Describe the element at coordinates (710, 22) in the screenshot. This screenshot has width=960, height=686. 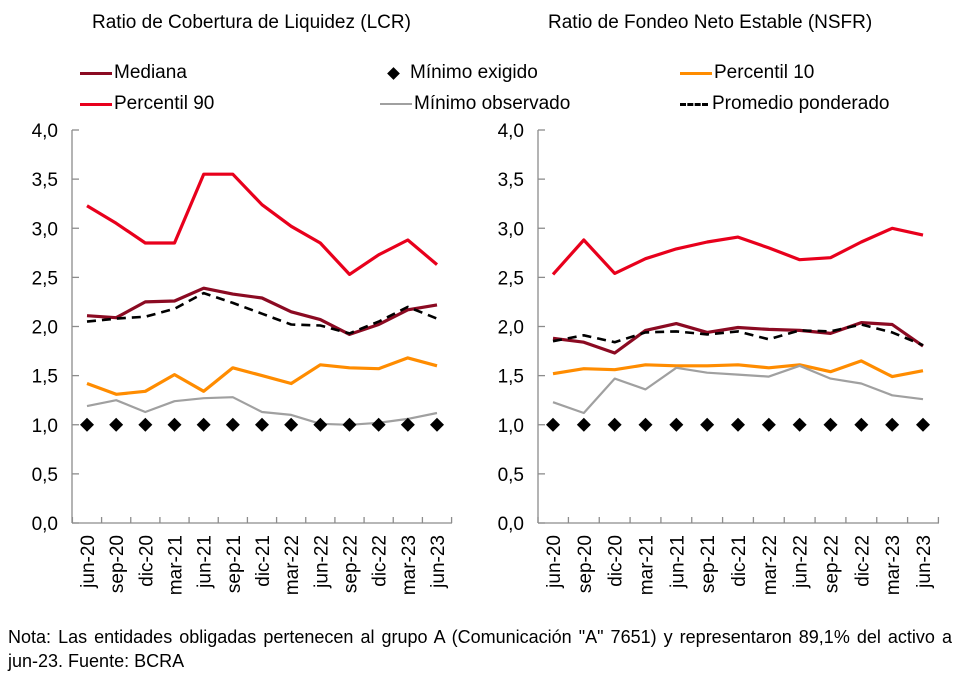
I see `chart-title-nsfr: Ratio de Fondeo Neto Estable (NSFR)` at that location.